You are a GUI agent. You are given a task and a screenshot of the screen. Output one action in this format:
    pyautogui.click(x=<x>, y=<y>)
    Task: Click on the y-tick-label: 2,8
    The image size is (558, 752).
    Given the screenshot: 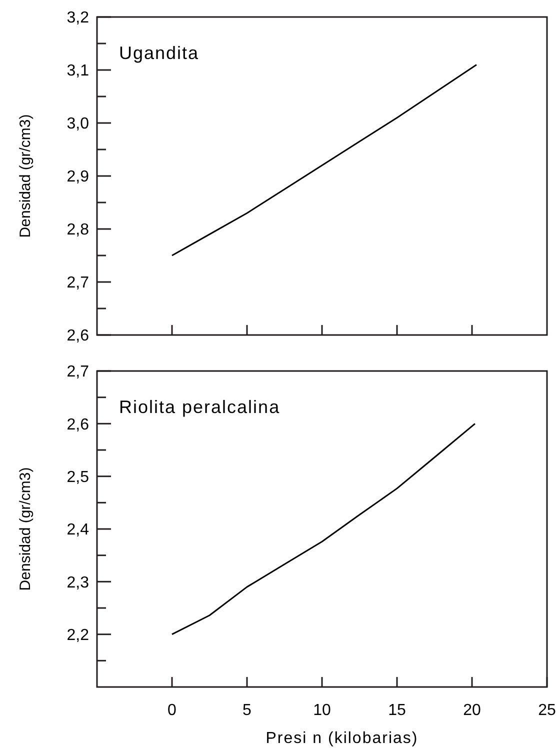 What is the action you would take?
    pyautogui.click(x=78, y=230)
    